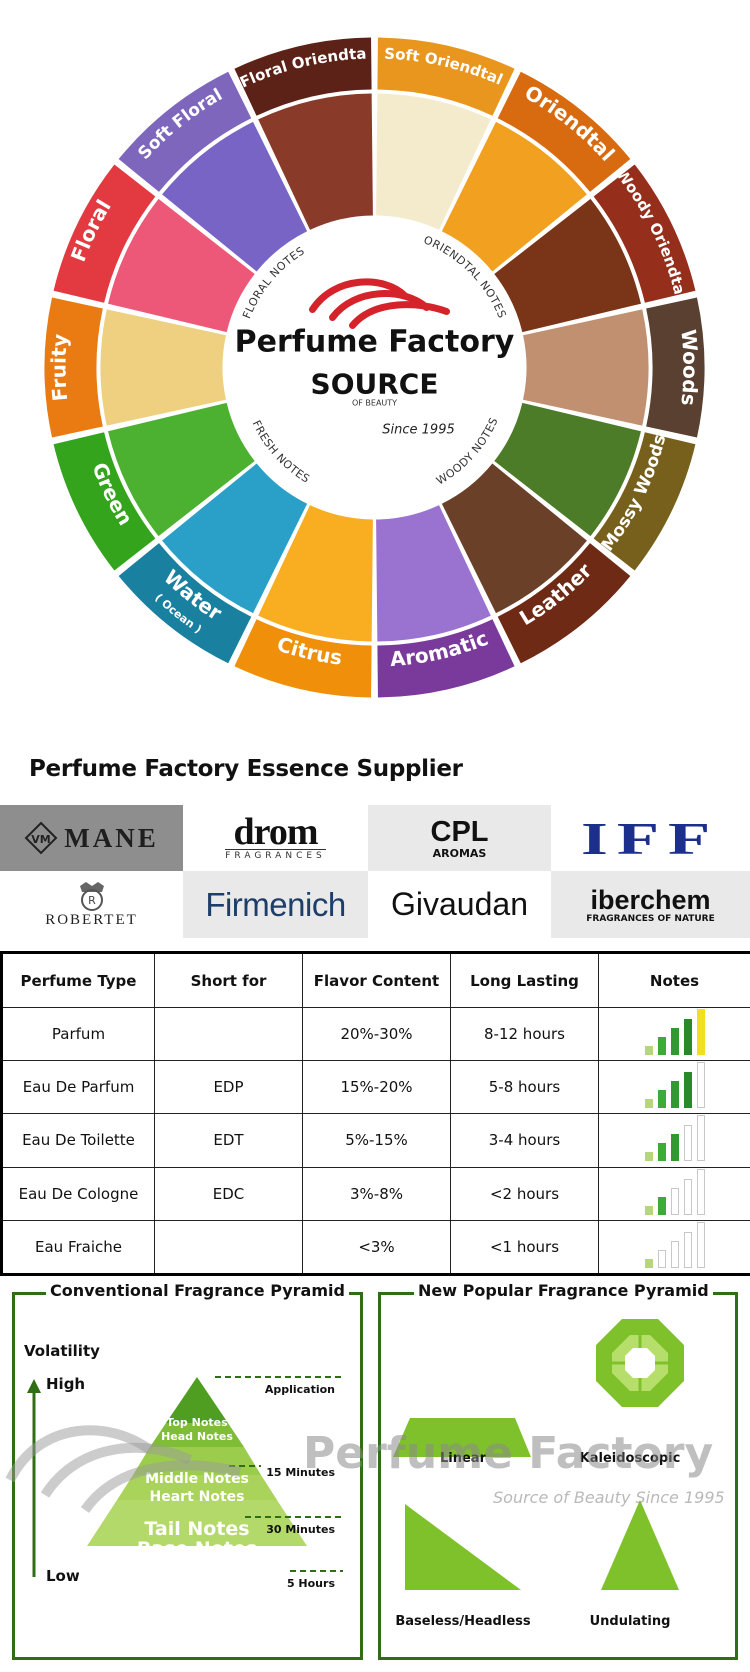 The height and width of the screenshot is (1672, 750). What do you see at coordinates (228, 1140) in the screenshot?
I see `cell-short: EDT` at bounding box center [228, 1140].